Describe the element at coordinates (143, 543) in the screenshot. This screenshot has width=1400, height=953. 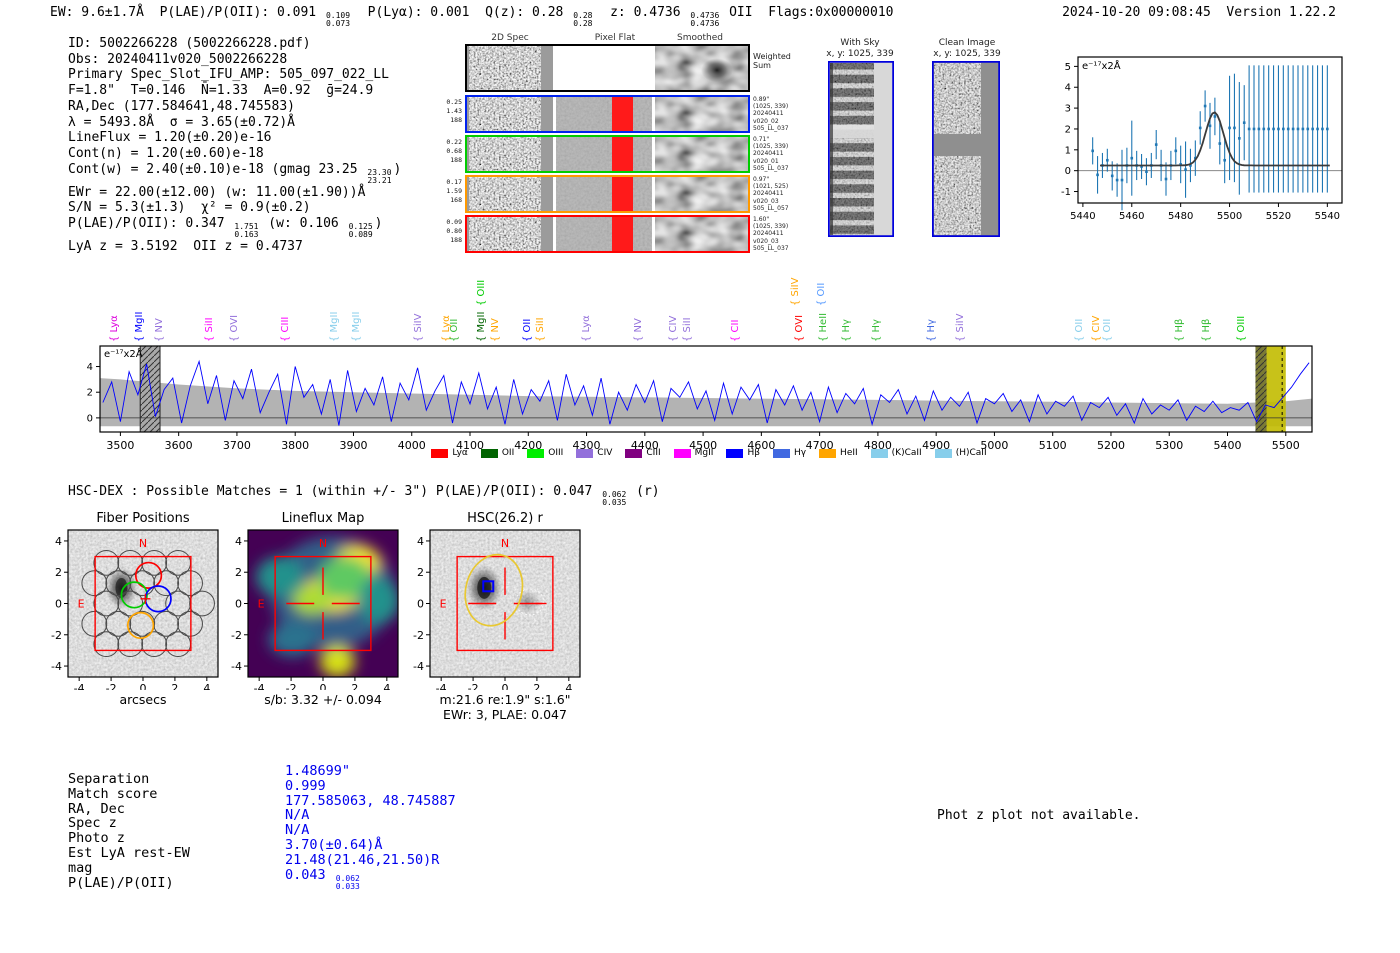
I see `svg-text: N` at that location.